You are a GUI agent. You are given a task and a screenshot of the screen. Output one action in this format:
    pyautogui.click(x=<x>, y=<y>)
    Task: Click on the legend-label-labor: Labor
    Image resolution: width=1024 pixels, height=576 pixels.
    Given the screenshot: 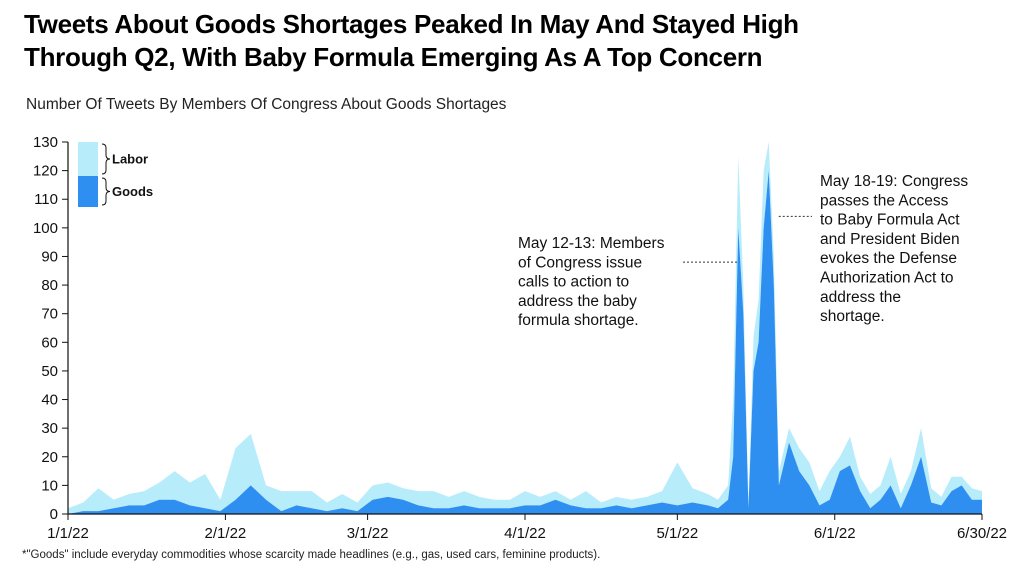 What is the action you would take?
    pyautogui.click(x=130, y=159)
    